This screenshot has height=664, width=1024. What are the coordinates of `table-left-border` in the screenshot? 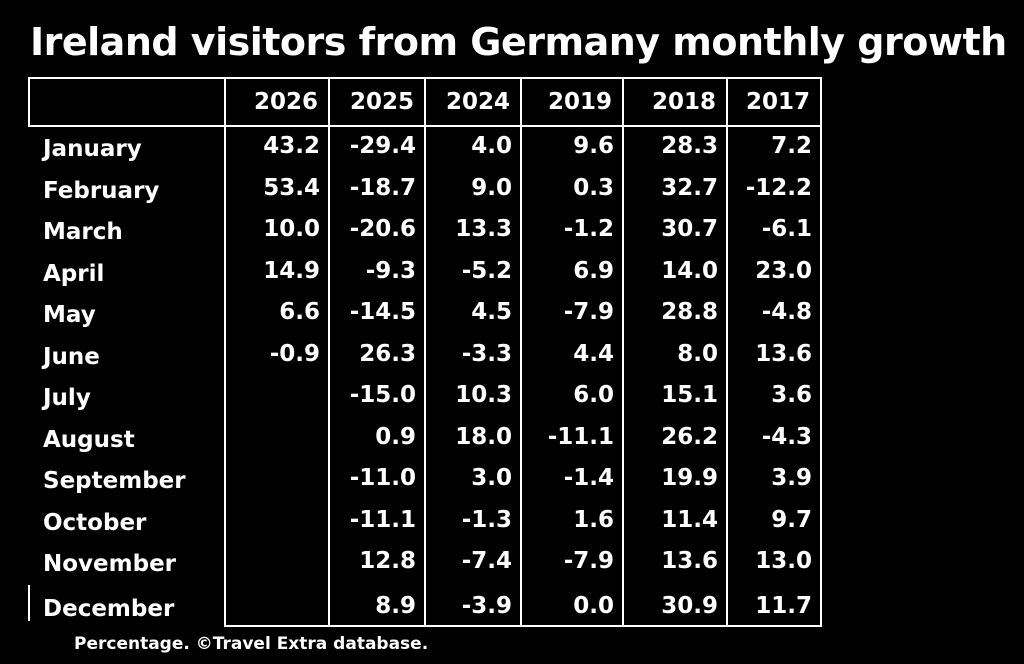 It's located at (29, 101).